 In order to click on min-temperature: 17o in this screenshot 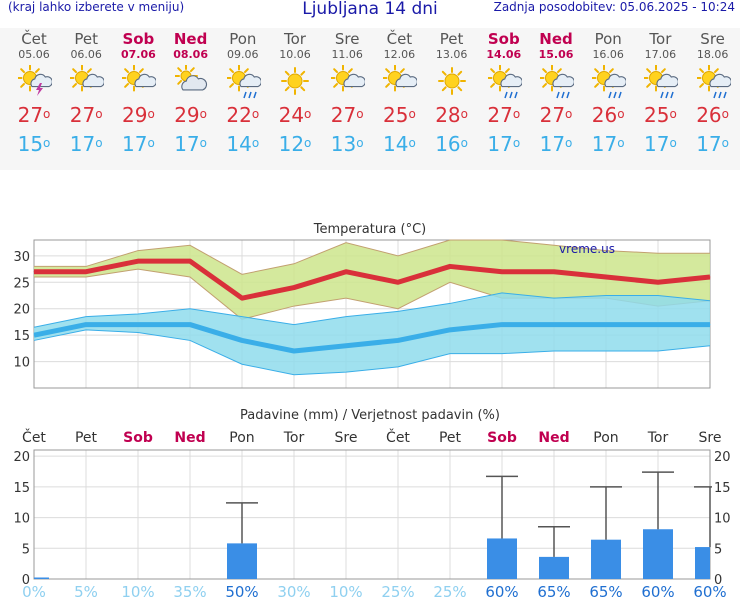, I will do `click(86, 144)`.